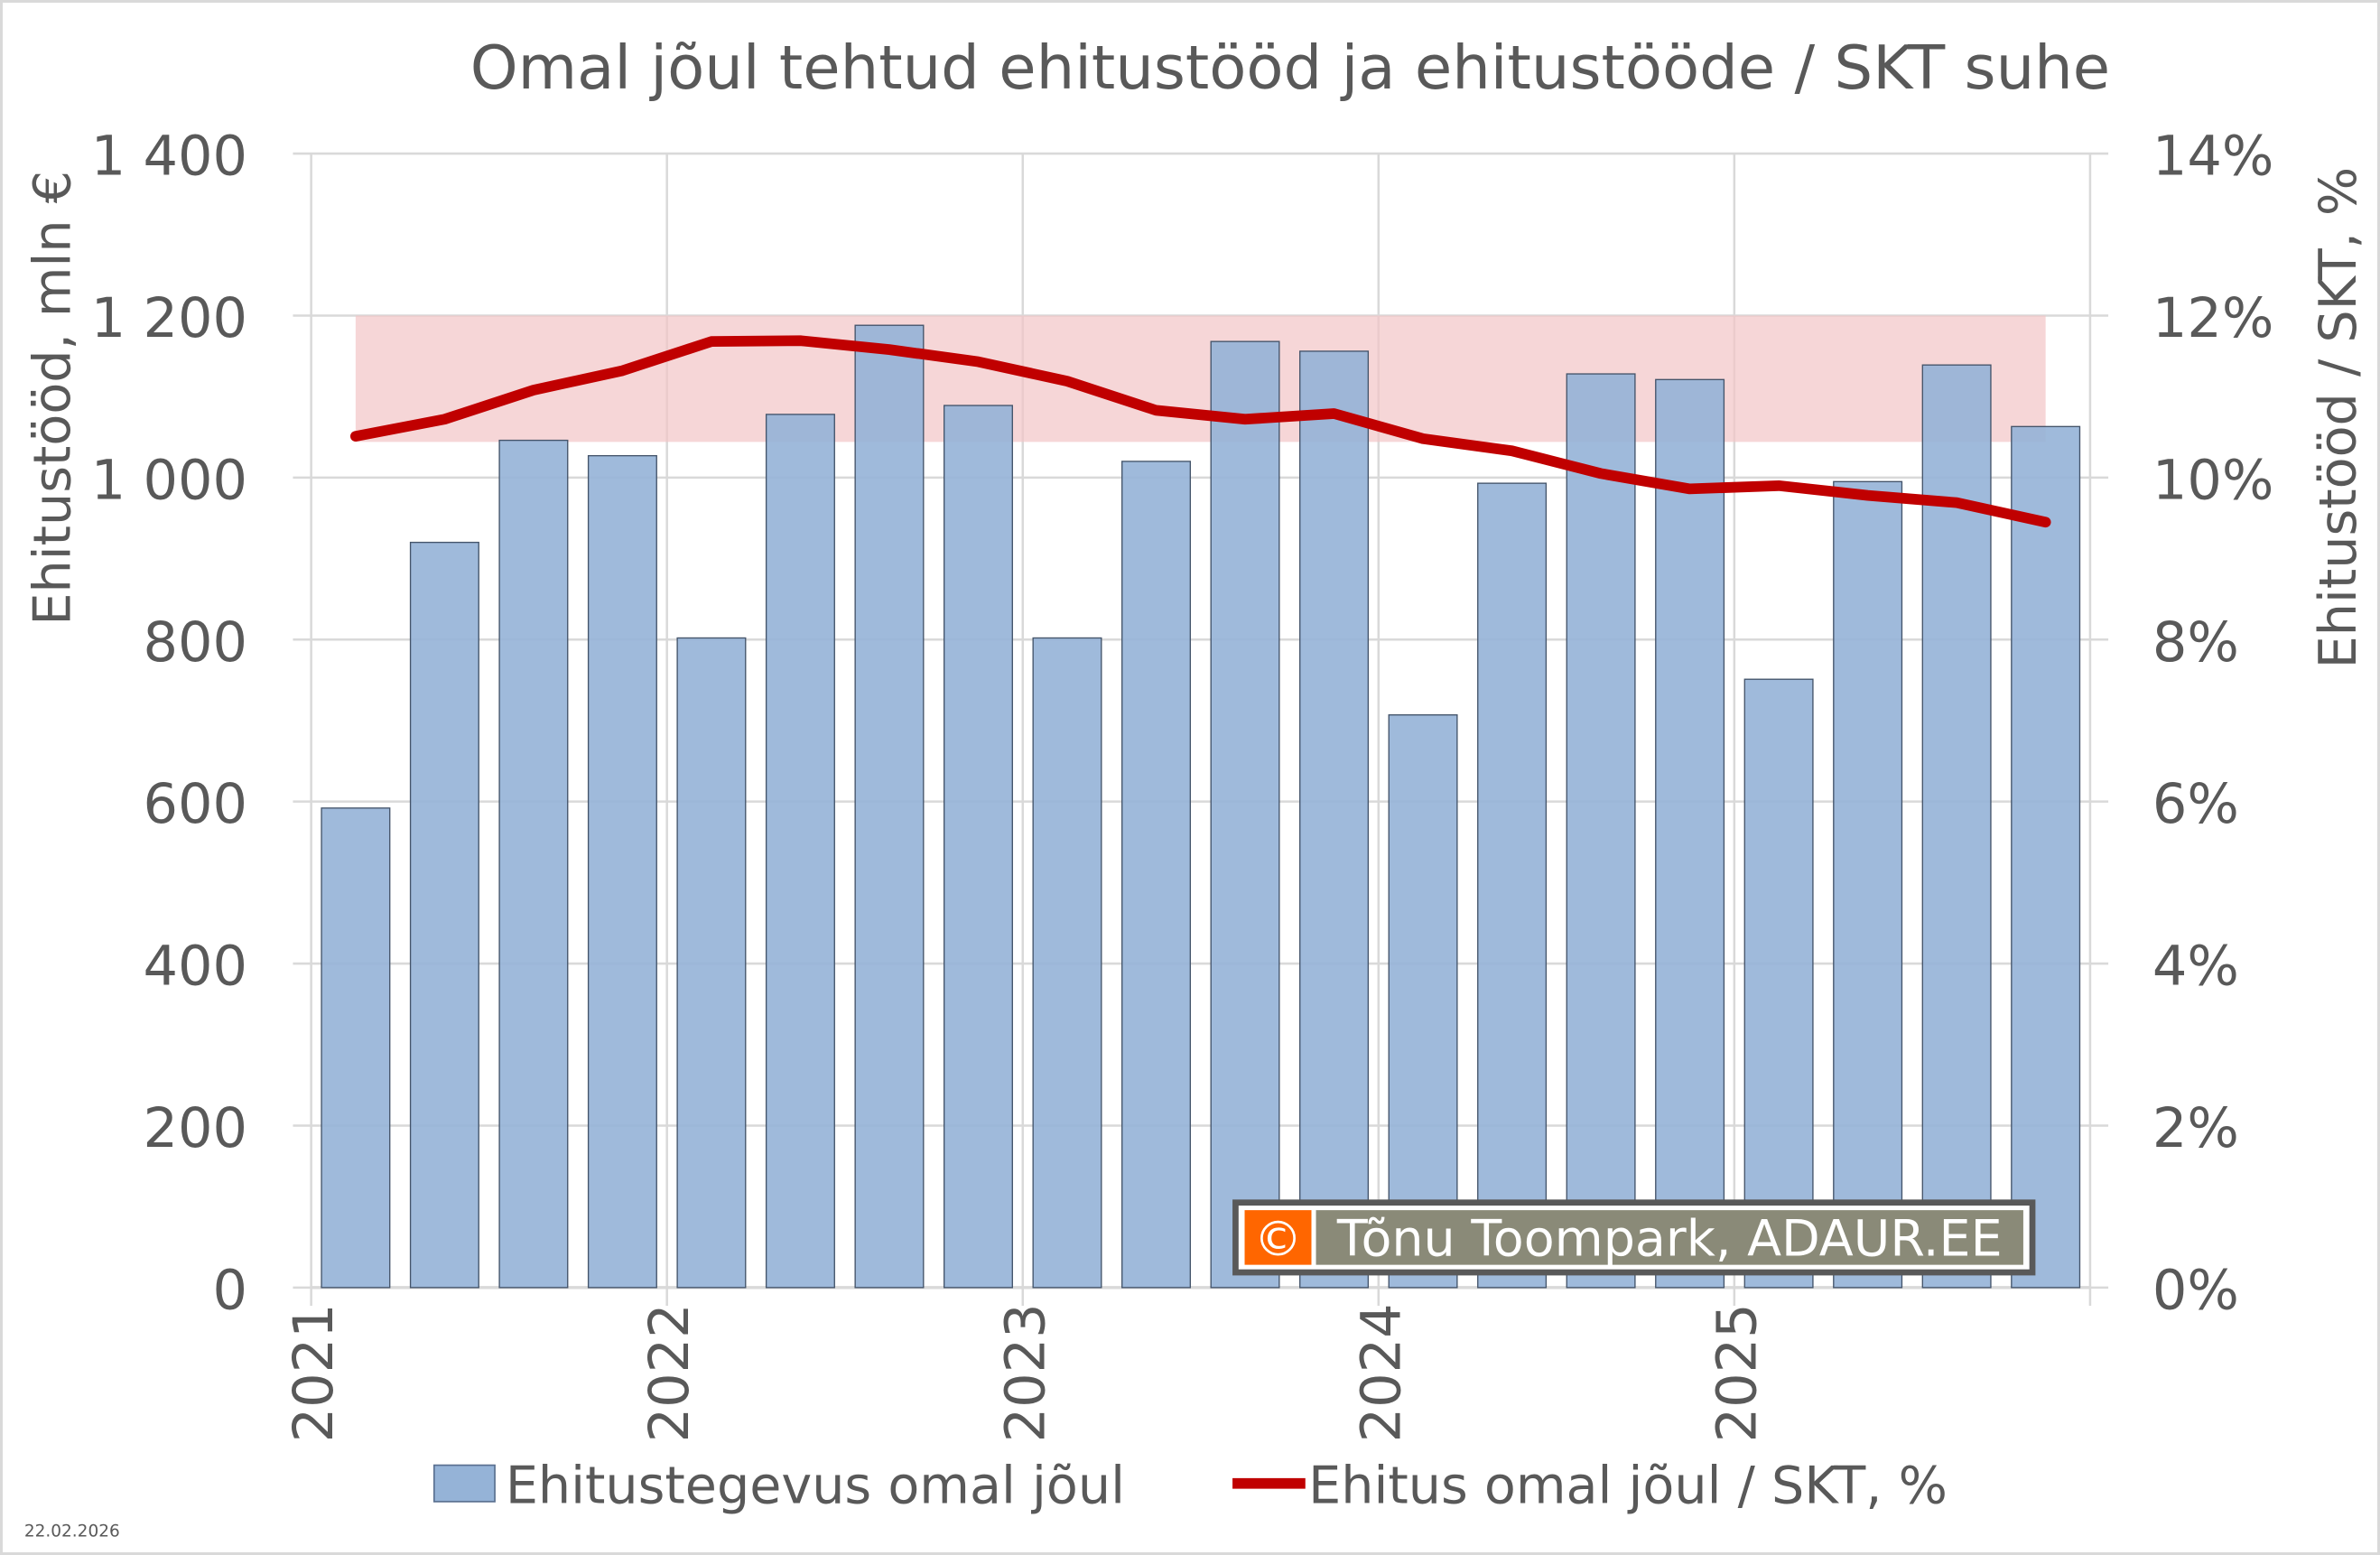  Describe the element at coordinates (52, 398) in the screenshot. I see `y-axis-label: Ehitustööd, mln €` at that location.